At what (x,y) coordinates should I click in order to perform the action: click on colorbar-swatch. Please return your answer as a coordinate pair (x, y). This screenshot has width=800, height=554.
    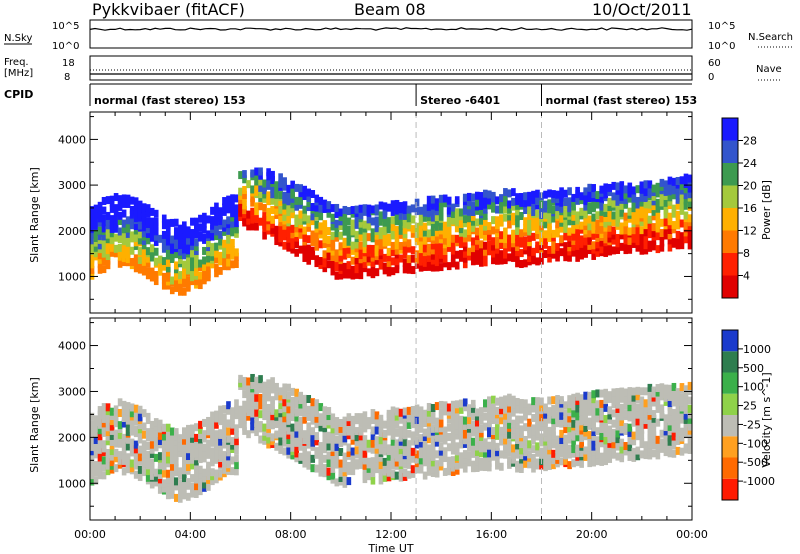
    Looking at the image, I should click on (730, 447).